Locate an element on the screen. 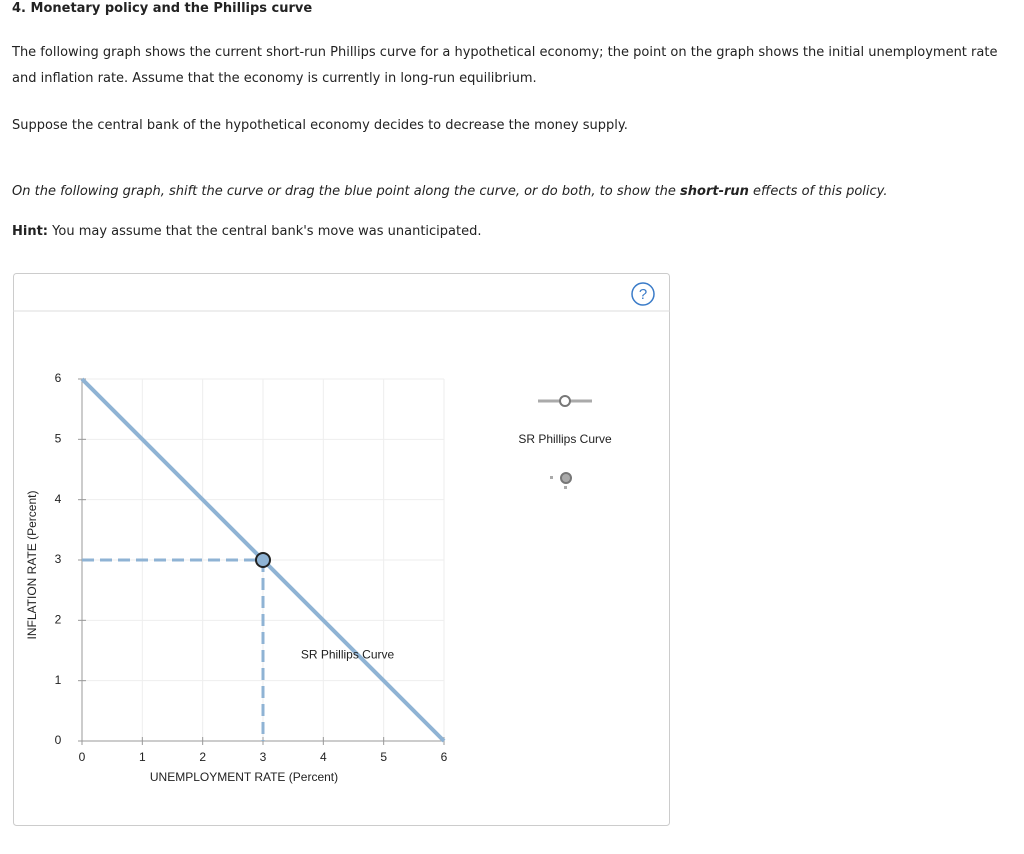 This screenshot has height=854, width=1024. x-tick-label: 3 is located at coordinates (263, 757).